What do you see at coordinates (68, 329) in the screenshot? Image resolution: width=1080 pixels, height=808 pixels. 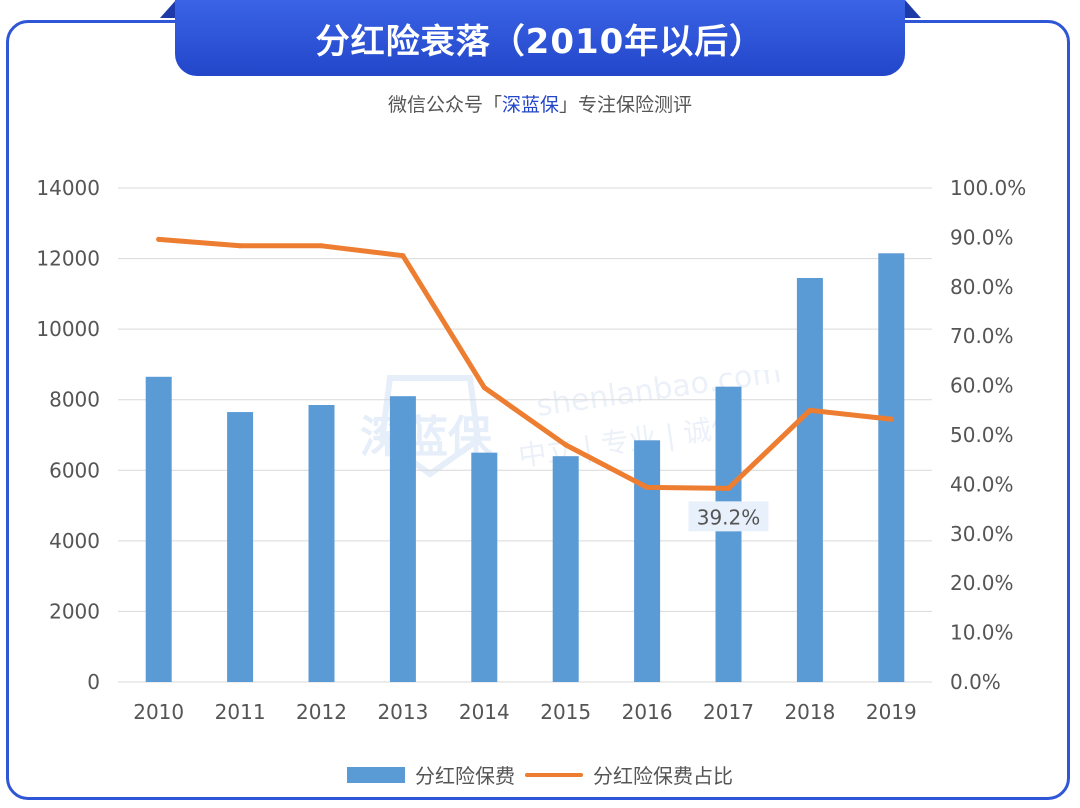 I see `left-tick-label: 10000` at bounding box center [68, 329].